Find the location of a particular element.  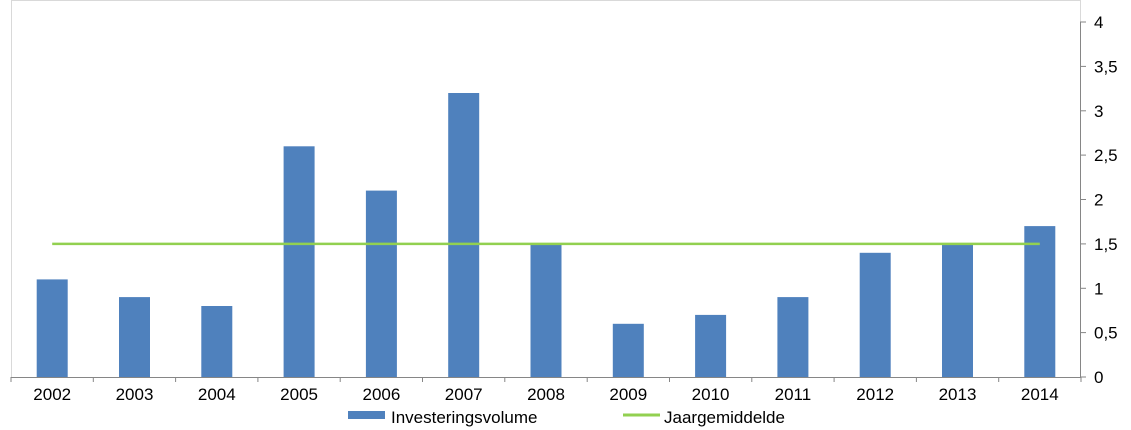

bar-2014 is located at coordinates (1040, 301).